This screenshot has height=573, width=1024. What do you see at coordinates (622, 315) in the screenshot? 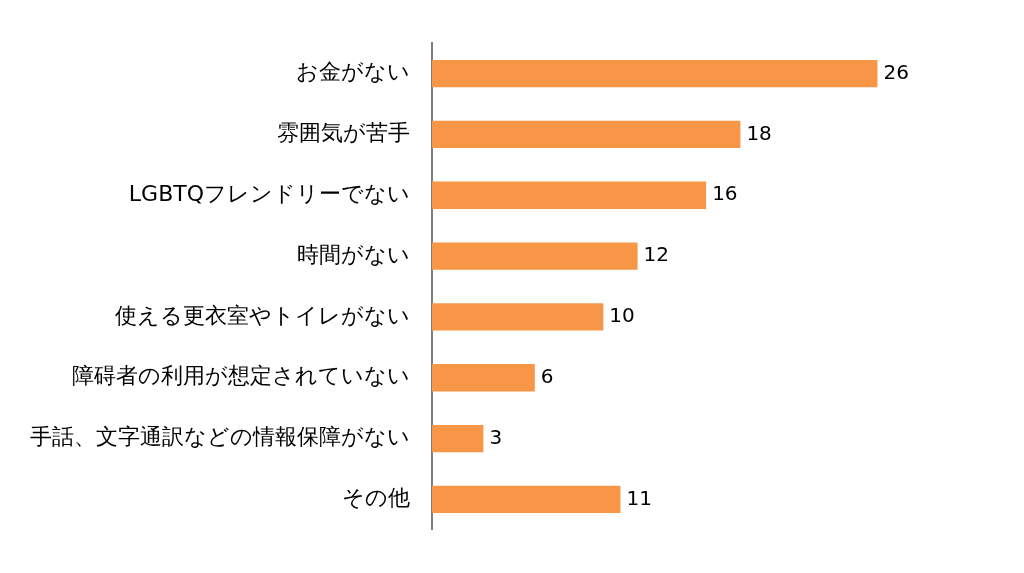
I see `data-label: 10` at bounding box center [622, 315].